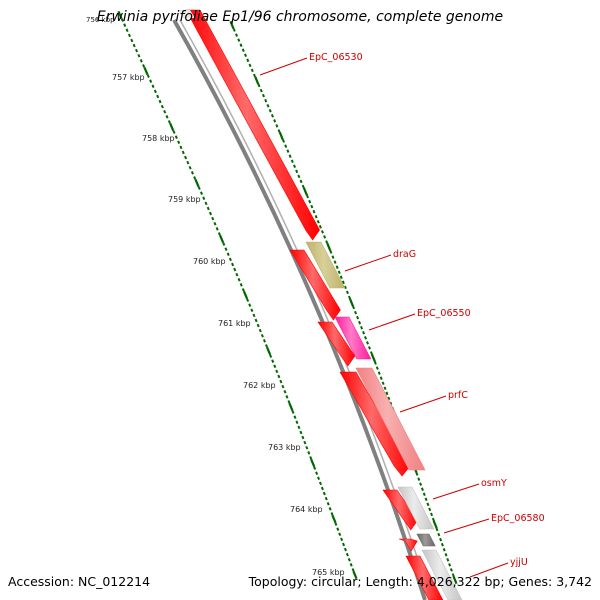  I want to click on gene-osmy, so click(416, 508).